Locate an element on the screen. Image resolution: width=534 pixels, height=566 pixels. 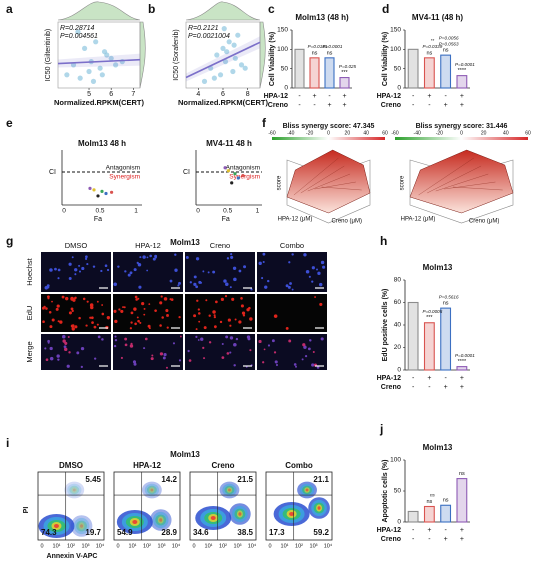
fit-band is located at coordinates (223, 59).